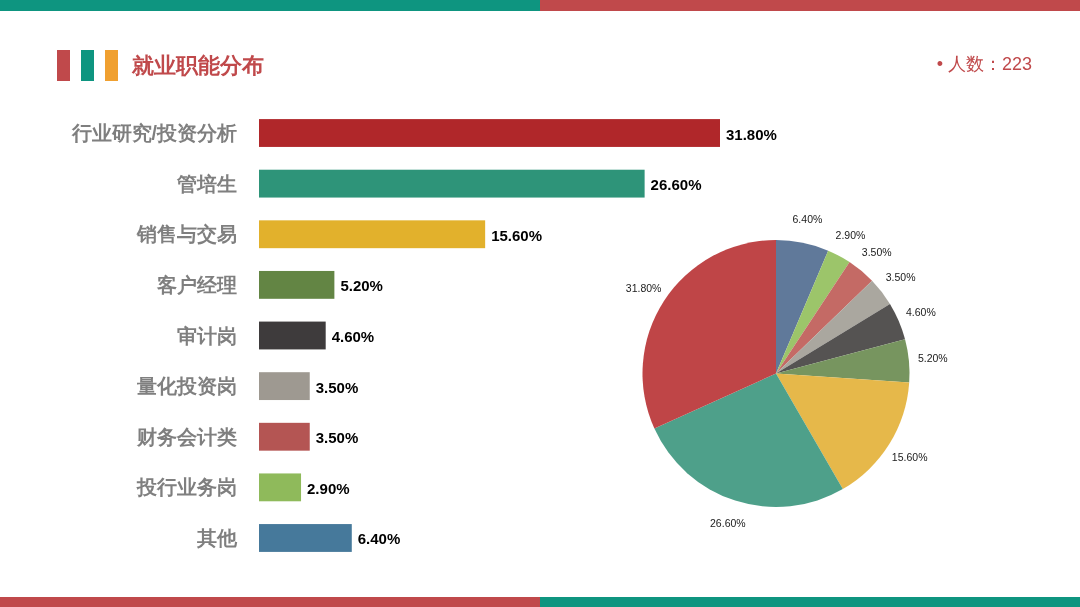  I want to click on text: • 人数：223, so click(984, 64).